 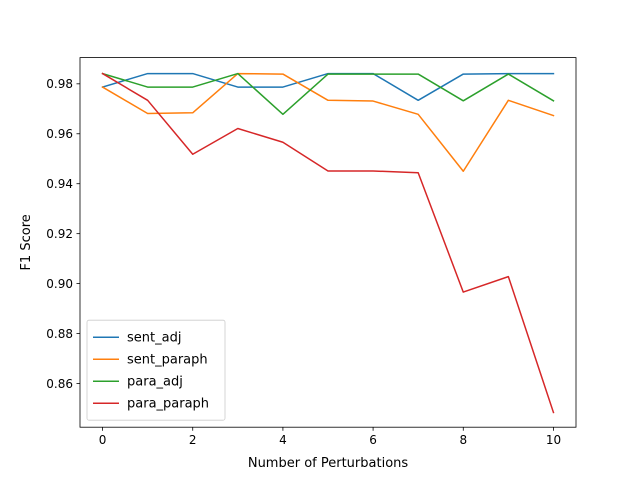 I want to click on series-line-sent-paraph, so click(x=328, y=122).